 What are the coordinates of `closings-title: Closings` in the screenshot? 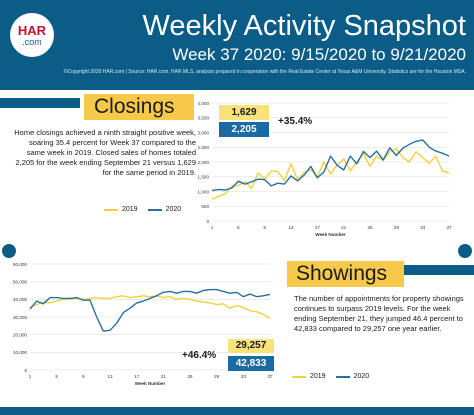 It's located at (134, 106).